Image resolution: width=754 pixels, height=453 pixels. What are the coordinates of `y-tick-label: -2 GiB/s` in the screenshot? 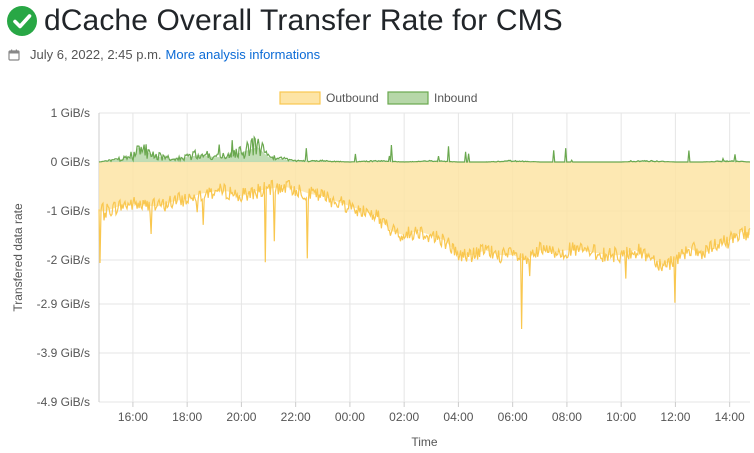 It's located at (68, 260).